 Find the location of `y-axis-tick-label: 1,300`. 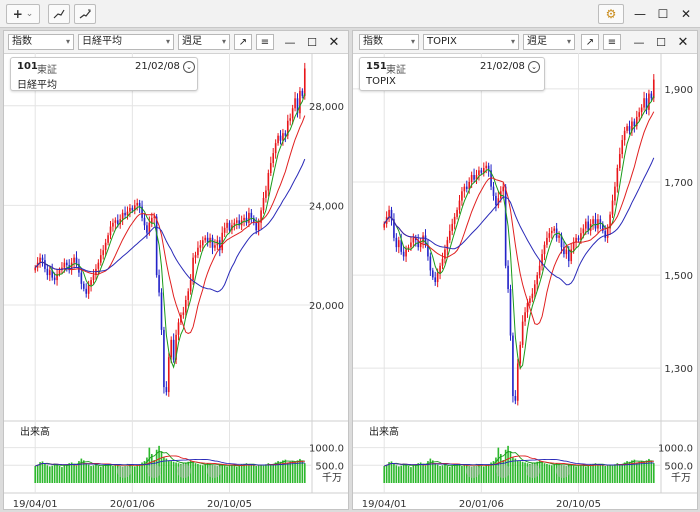

y-axis-tick-label: 1,300 is located at coordinates (678, 369).